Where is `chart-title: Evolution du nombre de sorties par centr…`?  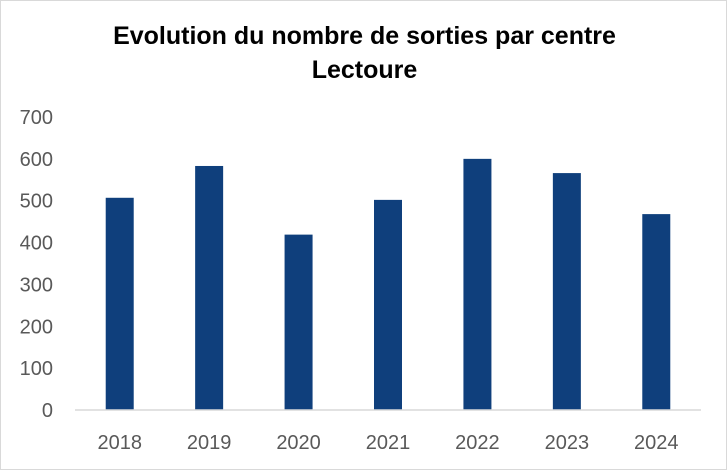 chart-title: Evolution du nombre de sorties par centr… is located at coordinates (364, 36).